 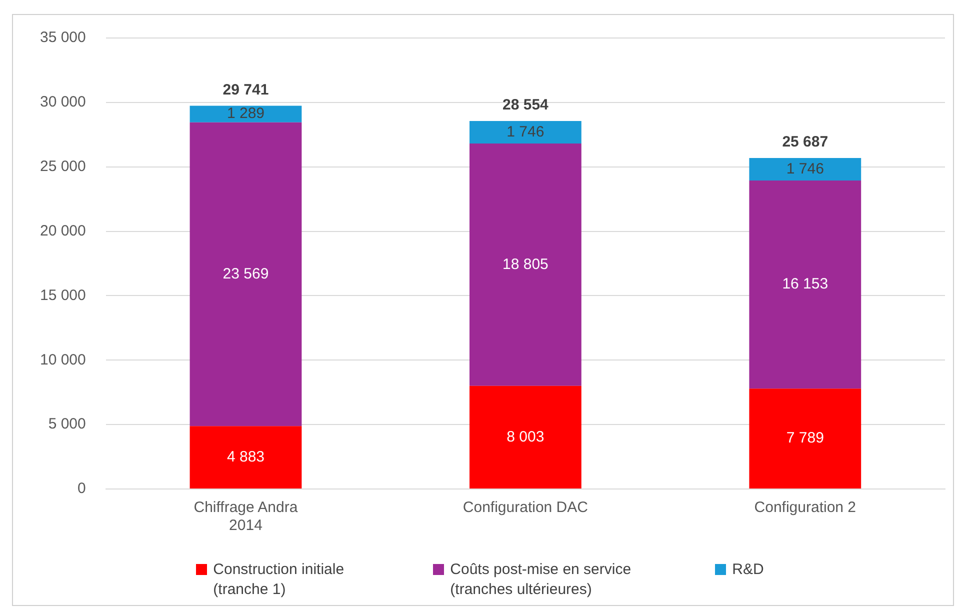 What do you see at coordinates (63, 231) in the screenshot?
I see `y-tick-label: 20 000` at bounding box center [63, 231].